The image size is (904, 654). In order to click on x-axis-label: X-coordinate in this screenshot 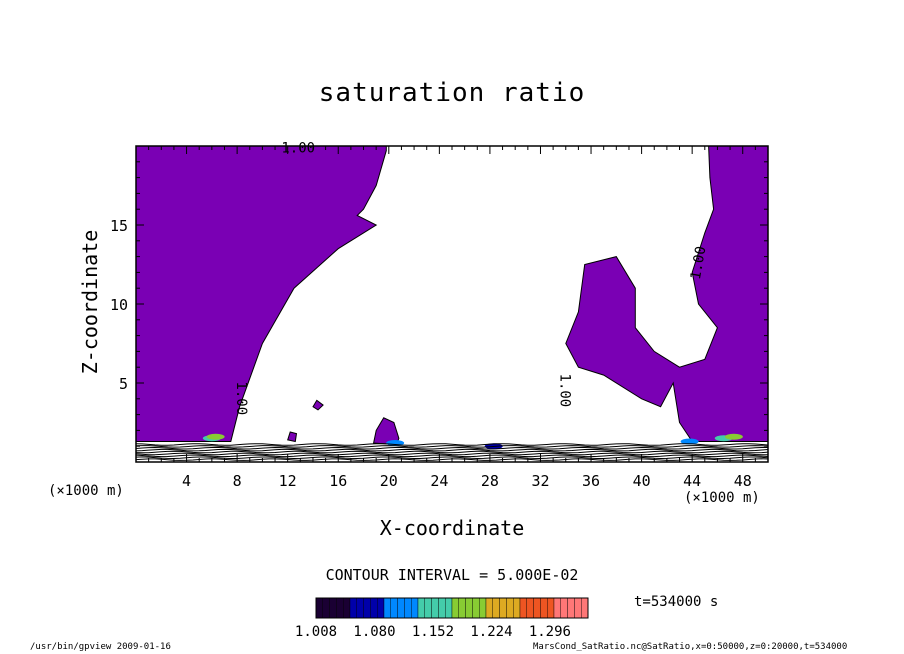, I will do `click(452, 528)`.